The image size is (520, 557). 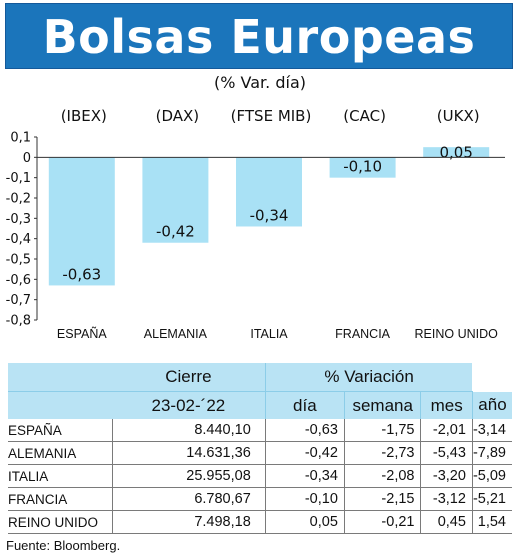 I want to click on dia-cell: -0,34, so click(x=304, y=476).